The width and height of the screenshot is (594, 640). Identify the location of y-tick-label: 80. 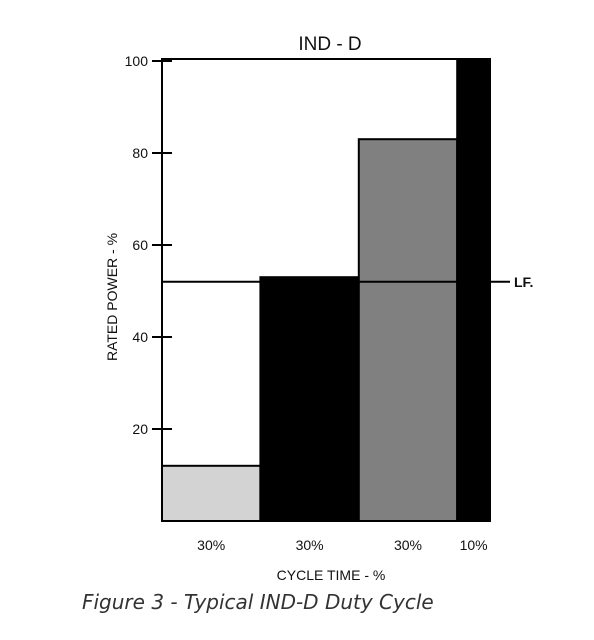
(140, 153).